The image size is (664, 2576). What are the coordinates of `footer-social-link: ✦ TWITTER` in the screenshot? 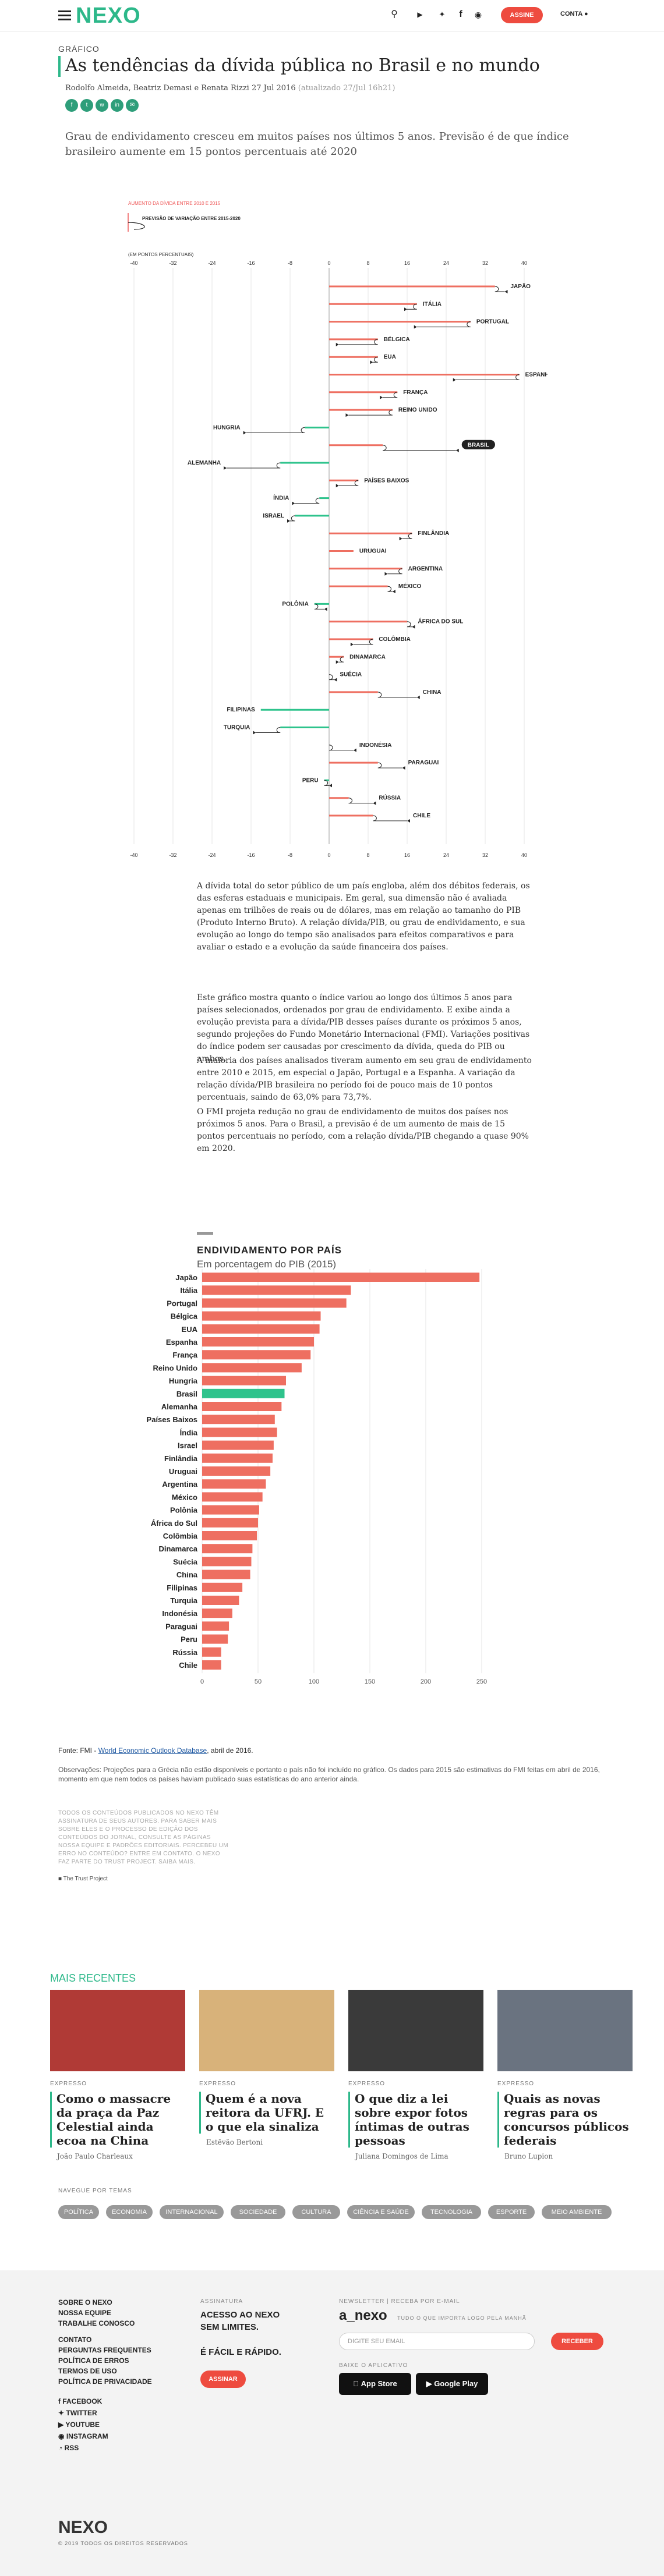 It's located at (77, 2413).